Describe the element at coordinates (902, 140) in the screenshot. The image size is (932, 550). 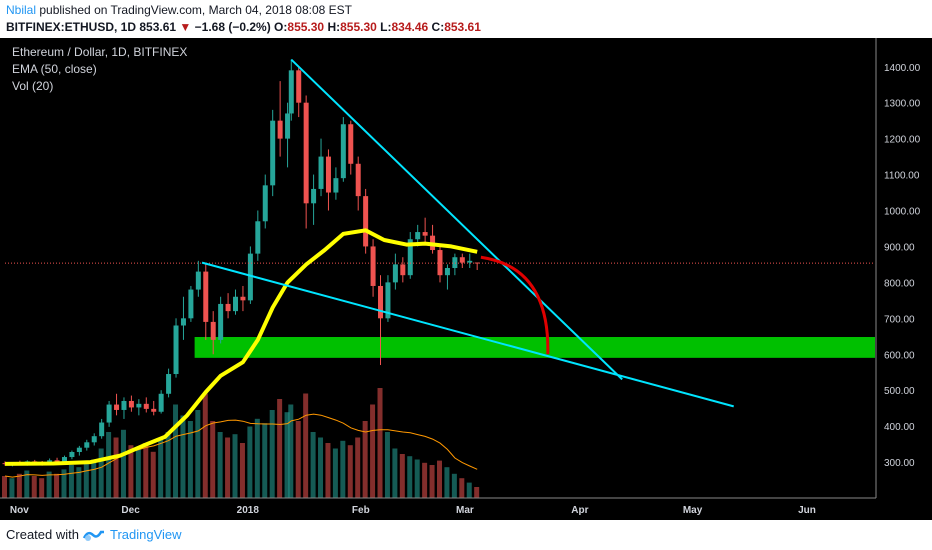
I see `y-tick-label: 1200.00` at that location.